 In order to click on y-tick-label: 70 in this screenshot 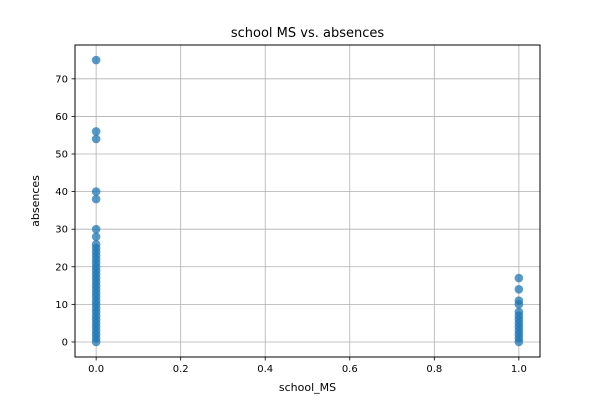, I will do `click(61, 79)`.